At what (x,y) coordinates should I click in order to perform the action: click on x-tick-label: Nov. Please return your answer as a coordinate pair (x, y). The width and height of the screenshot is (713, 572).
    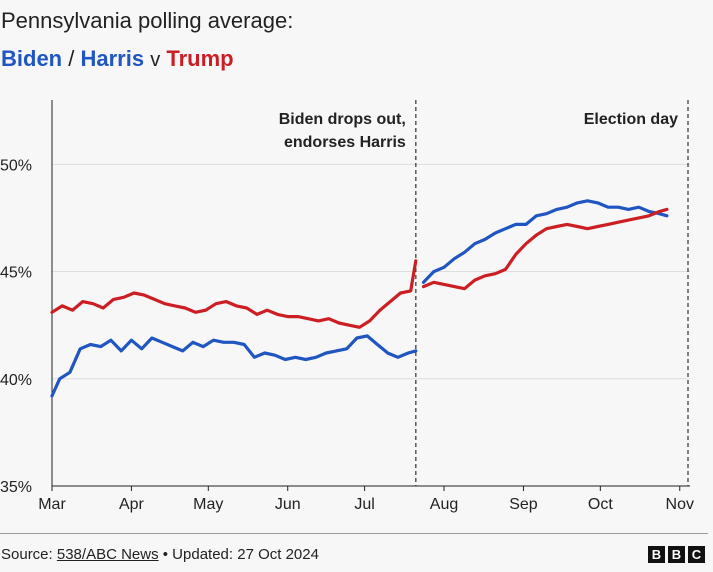
    Looking at the image, I should click on (680, 504).